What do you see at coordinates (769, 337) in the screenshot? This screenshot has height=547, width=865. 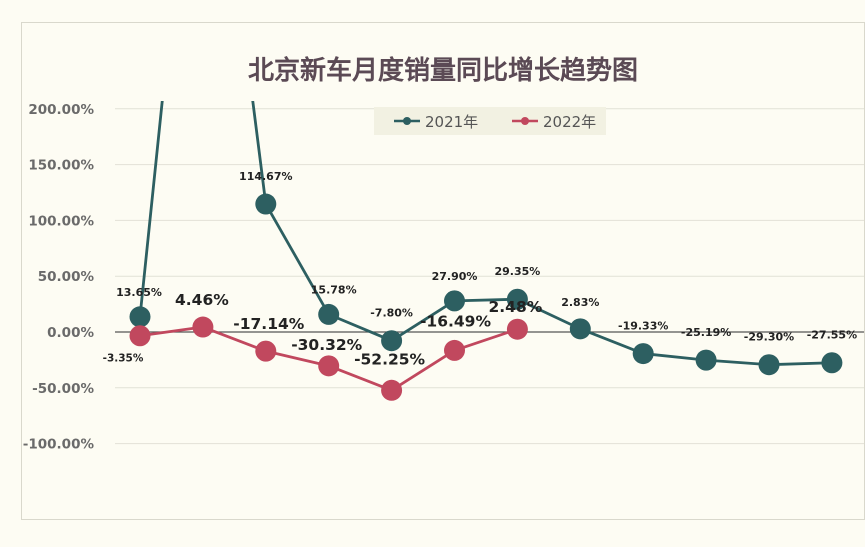 I see `data-label-2021-11: -29.30%` at bounding box center [769, 337].